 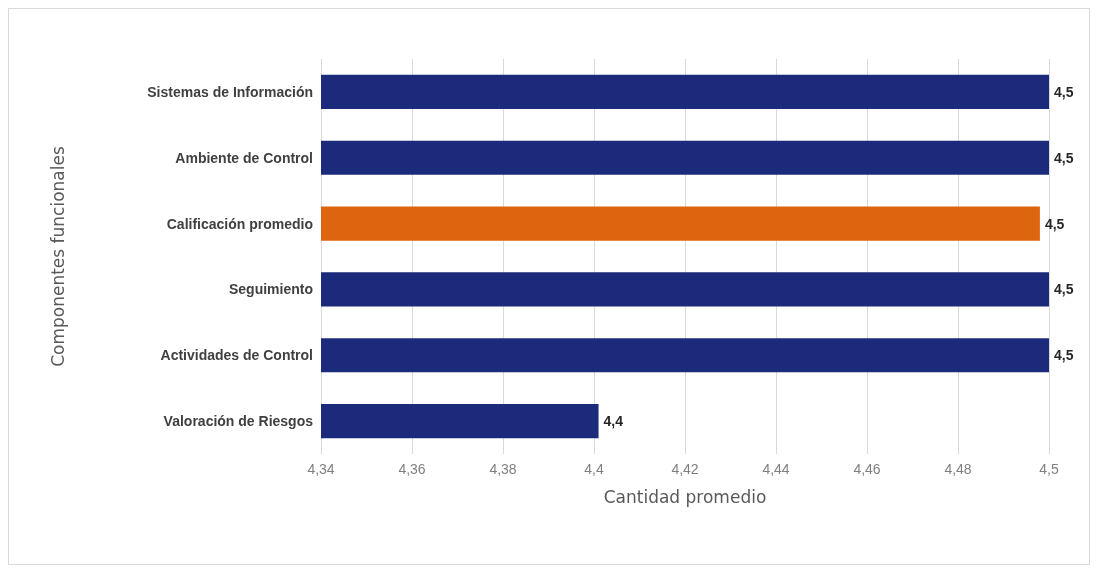 I want to click on x-tick-label: 4,46, so click(x=867, y=469).